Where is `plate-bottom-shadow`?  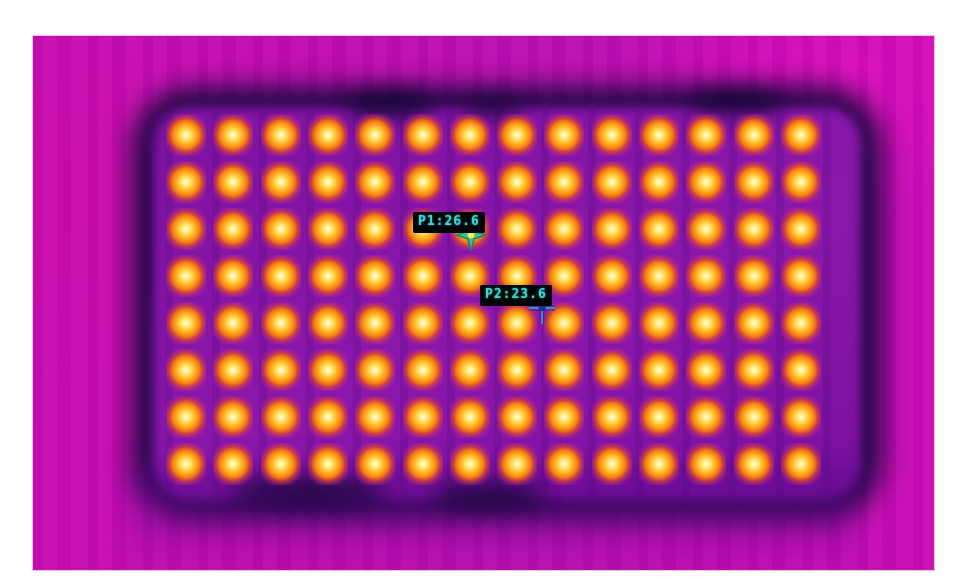
plate-bottom-shadow is located at coordinates (493, 518).